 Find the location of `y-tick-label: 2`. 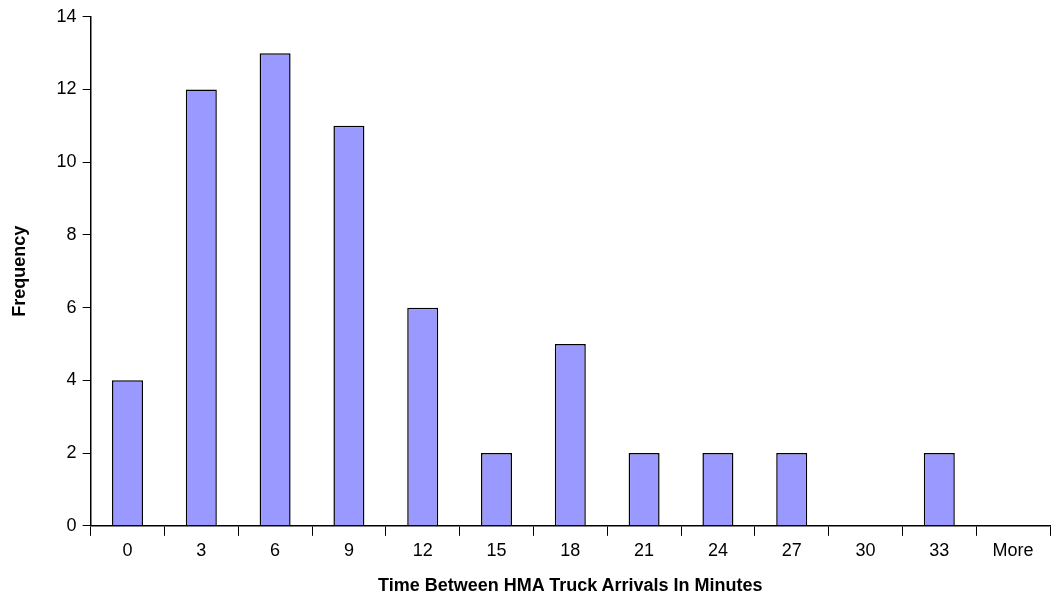

y-tick-label: 2 is located at coordinates (71, 452).